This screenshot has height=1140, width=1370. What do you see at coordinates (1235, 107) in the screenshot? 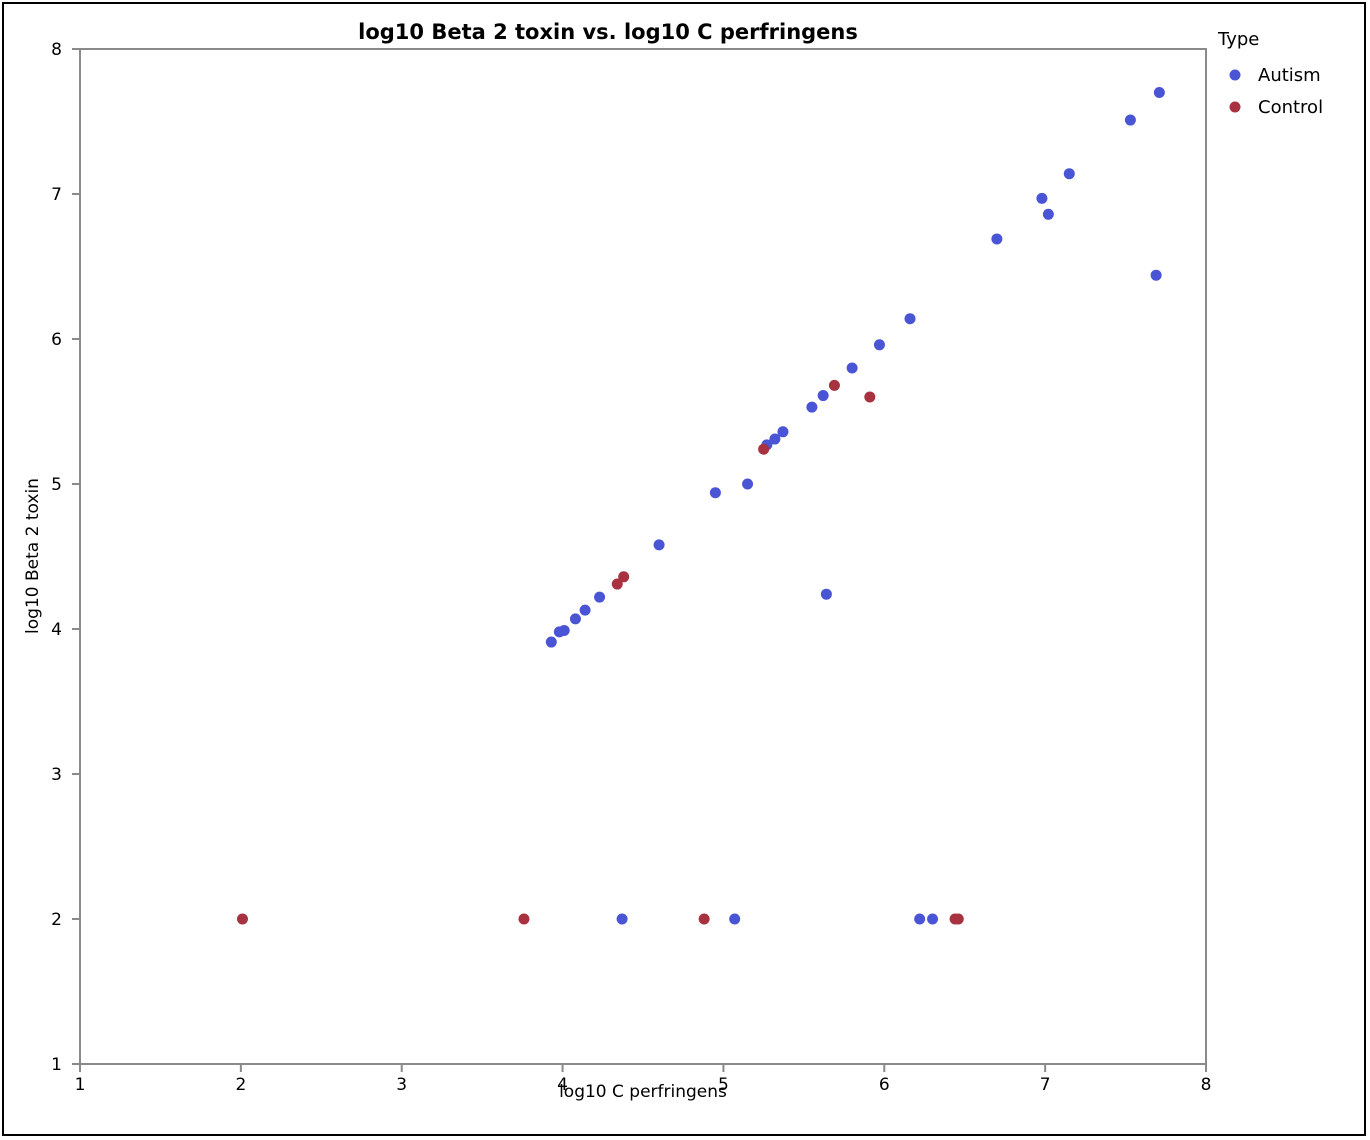
I see `legend-marker-control` at bounding box center [1235, 107].